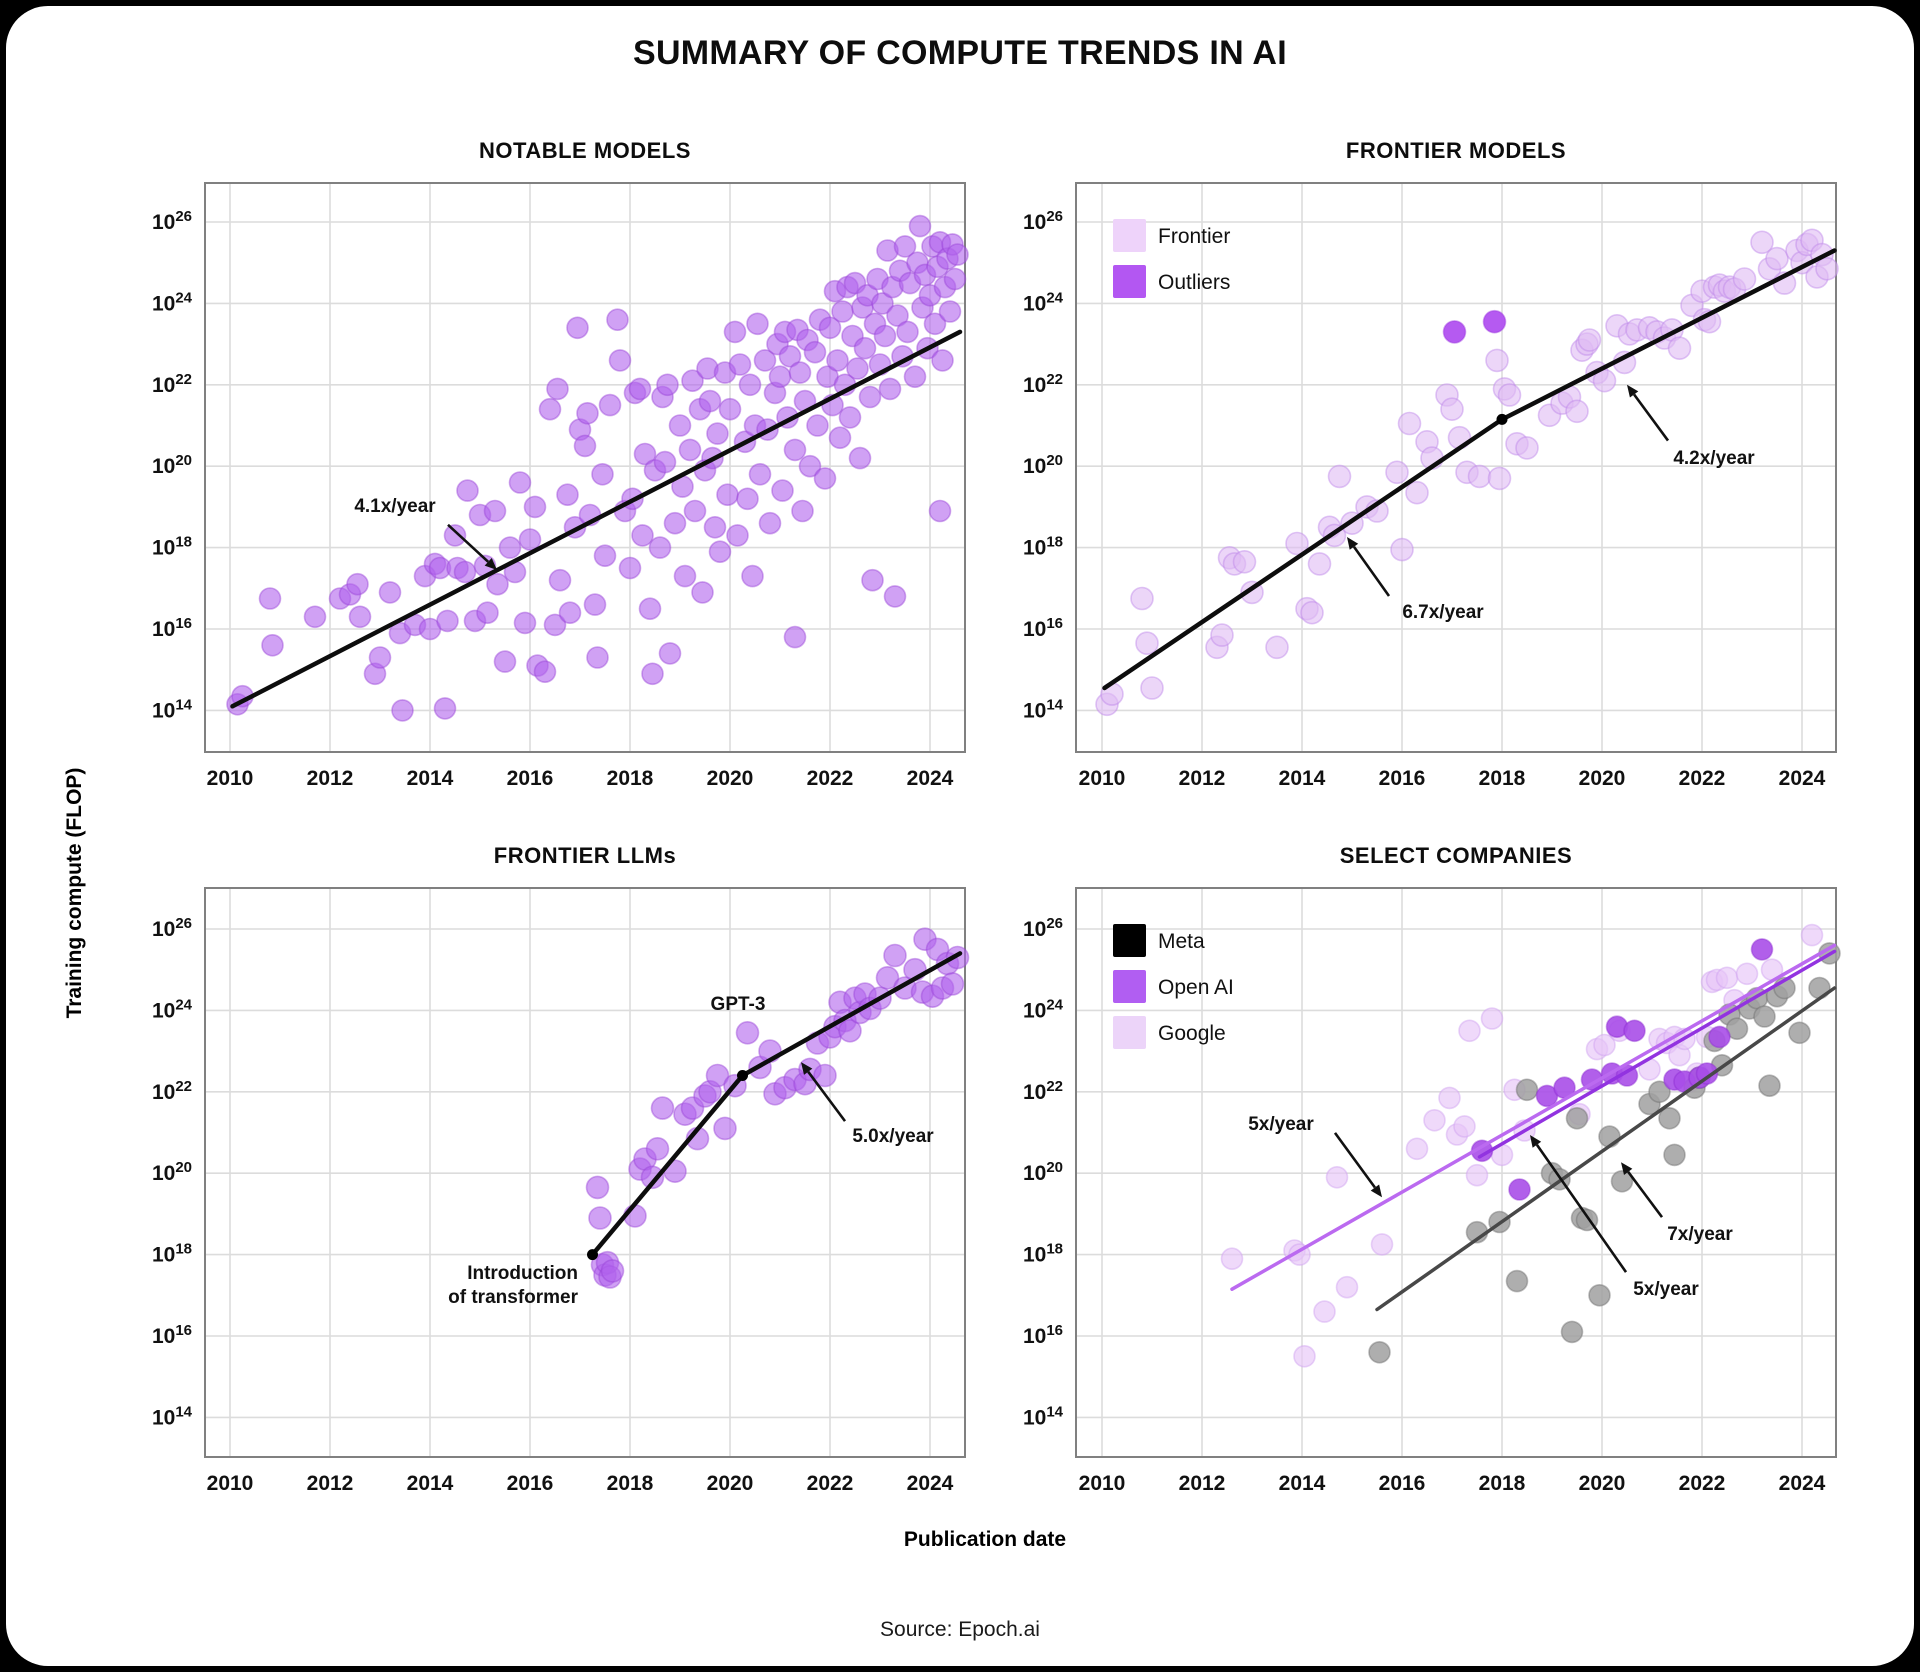 Image resolution: width=1920 pixels, height=1672 pixels. Describe the element at coordinates (1129, 235) in the screenshot. I see `legend-swatch-frontier` at that location.